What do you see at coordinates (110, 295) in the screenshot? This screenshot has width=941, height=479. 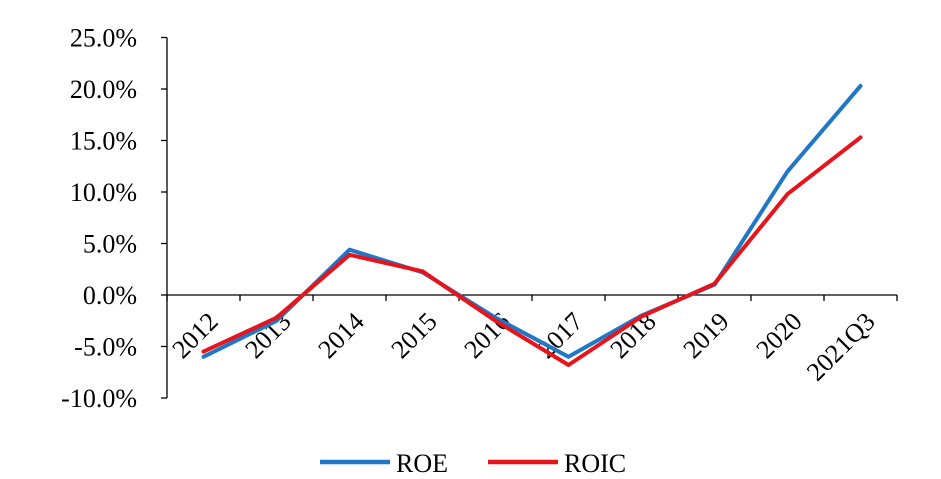 I see `y-tick-label: 0.0%` at bounding box center [110, 295].